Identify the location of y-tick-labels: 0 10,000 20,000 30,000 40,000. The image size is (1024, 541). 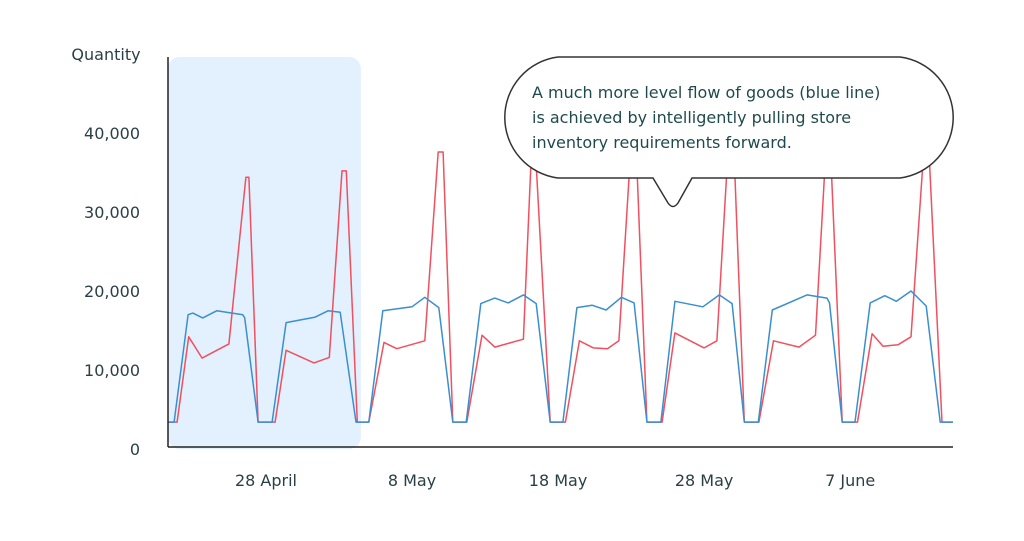
(112, 291).